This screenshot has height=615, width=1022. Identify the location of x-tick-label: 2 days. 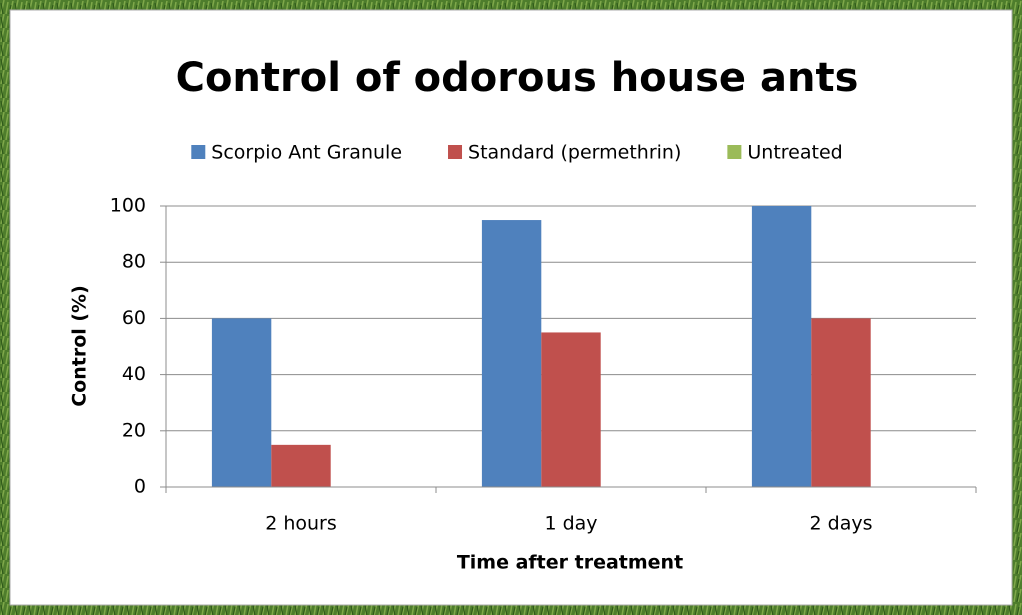
(841, 524).